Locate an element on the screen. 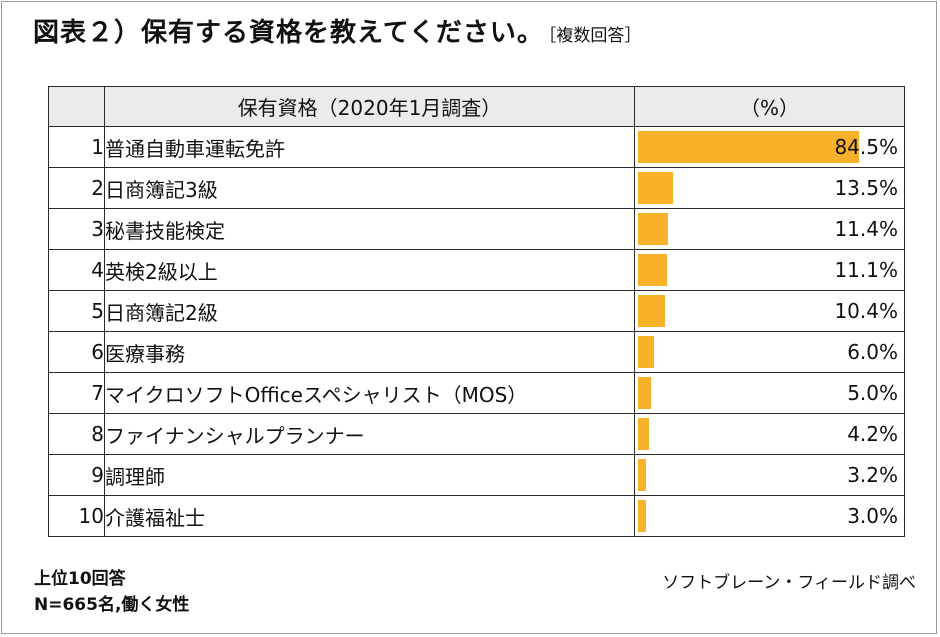 This screenshot has width=940, height=637. rank-label: 2 is located at coordinates (76, 188).